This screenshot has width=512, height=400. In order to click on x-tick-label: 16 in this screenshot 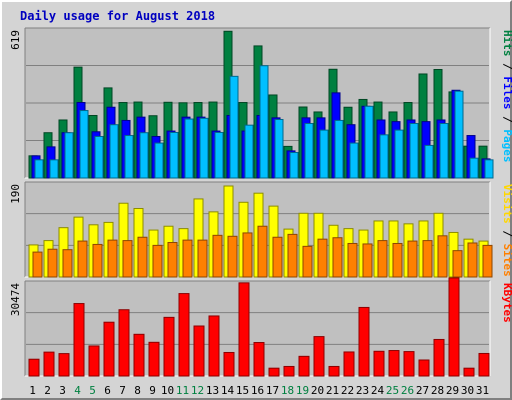, I will do `click(257, 390)`.